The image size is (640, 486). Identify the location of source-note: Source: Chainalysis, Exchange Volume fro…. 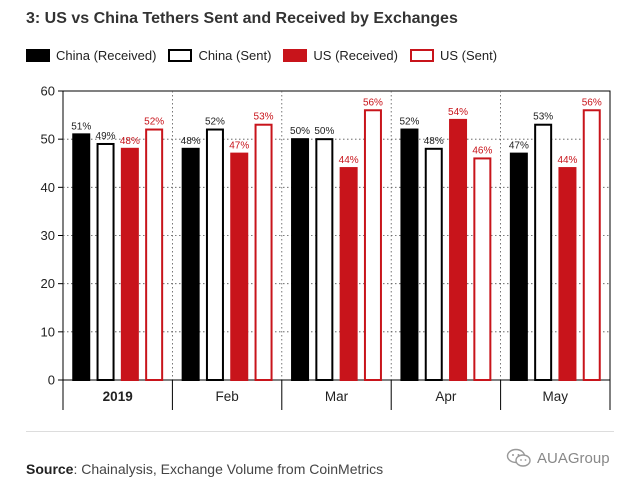
(204, 469).